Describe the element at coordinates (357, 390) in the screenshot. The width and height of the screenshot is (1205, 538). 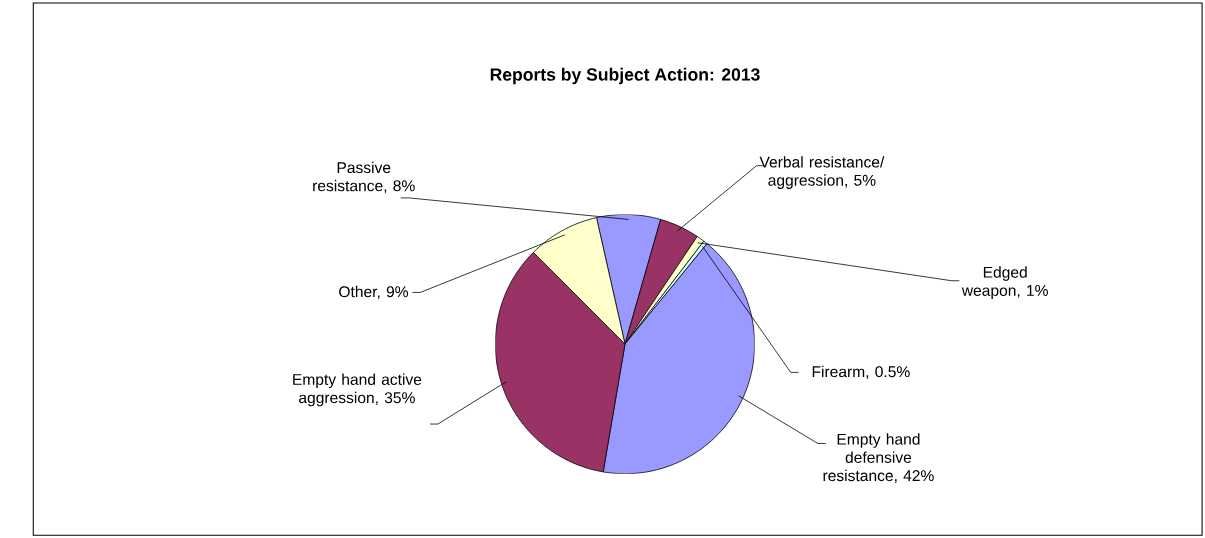
I see `slice-label: Empty hand active aggression, 35%` at that location.